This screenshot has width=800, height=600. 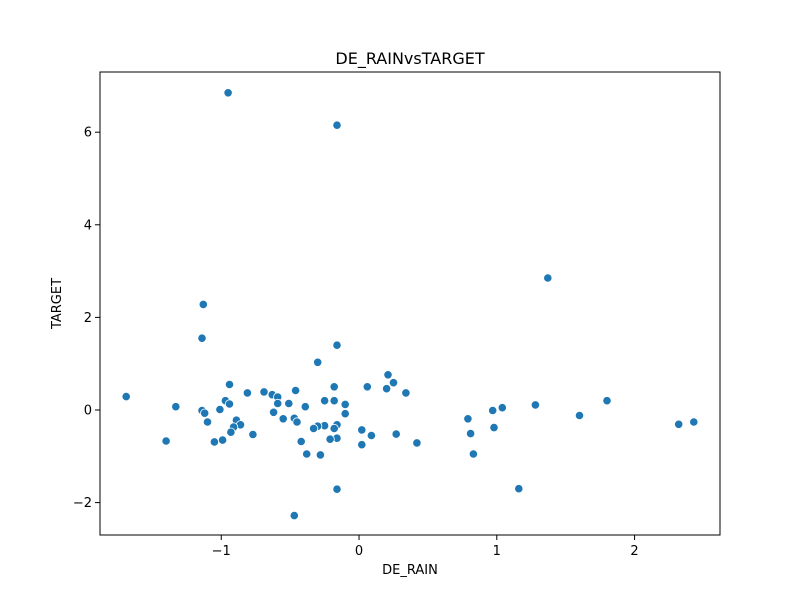 What do you see at coordinates (88, 225) in the screenshot?
I see `y-tick-label: 4` at bounding box center [88, 225].